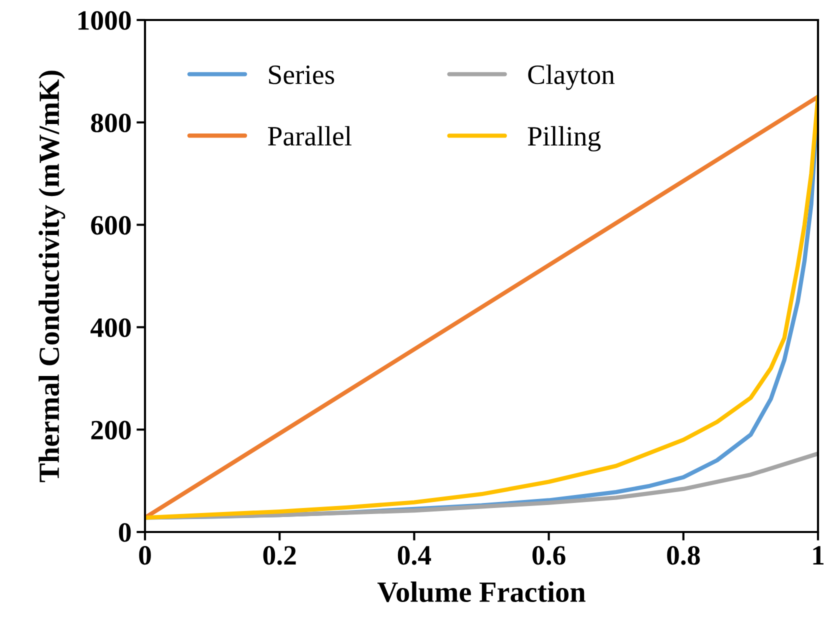 Image resolution: width=826 pixels, height=632 pixels. I want to click on x-tick-label: 0.4, so click(415, 555).